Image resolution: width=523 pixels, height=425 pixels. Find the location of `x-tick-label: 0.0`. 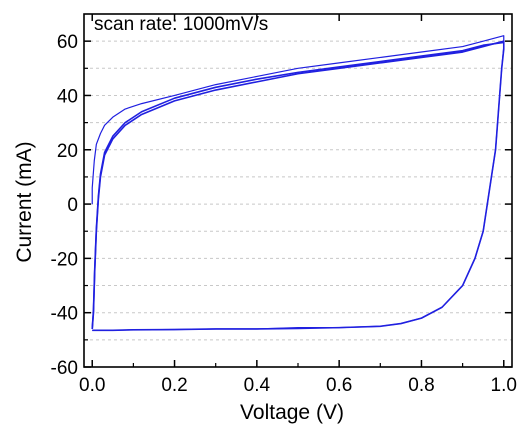

x-tick-label: 0.0 is located at coordinates (92, 385).